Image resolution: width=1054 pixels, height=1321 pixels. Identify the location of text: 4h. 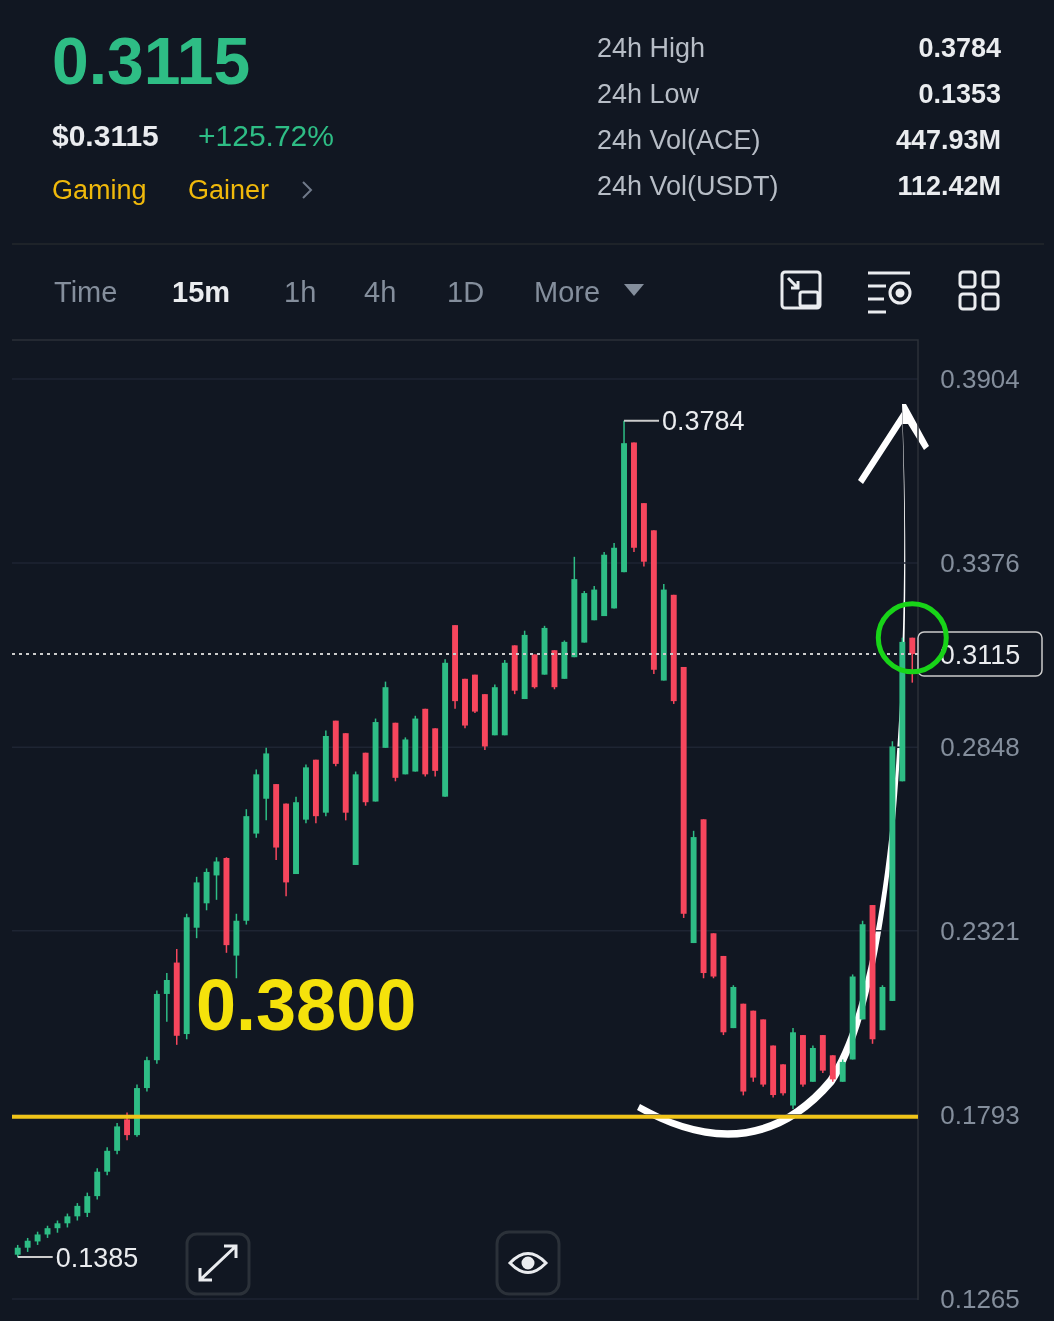
(380, 292).